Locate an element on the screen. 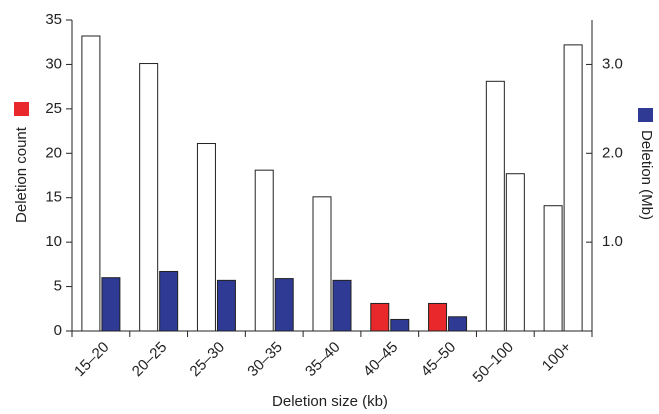 The height and width of the screenshot is (414, 659). y2-tick-label: 3.0 is located at coordinates (612, 63).